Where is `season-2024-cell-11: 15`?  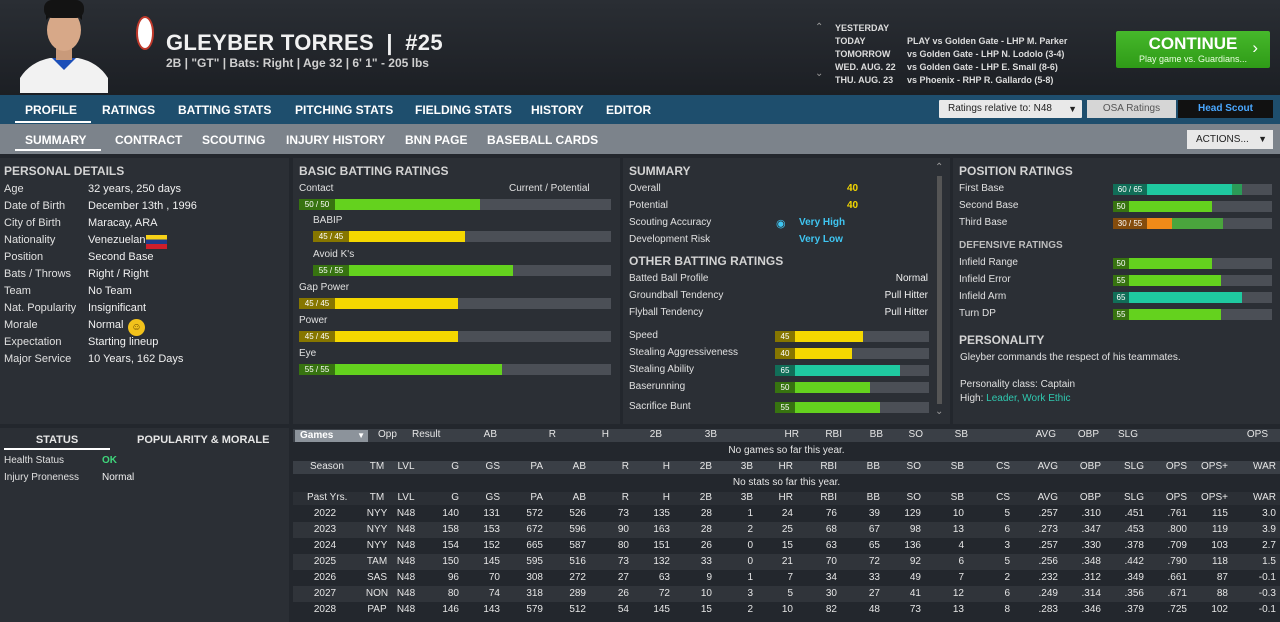 season-2024-cell-11: 15 is located at coordinates (787, 545).